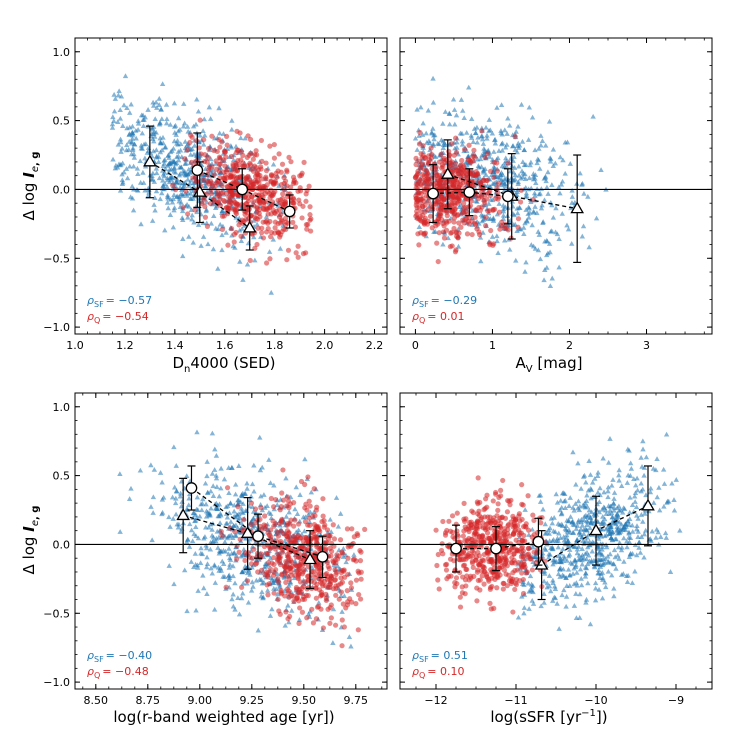  Describe the element at coordinates (62, 189) in the screenshot. I see `y-tick-label: 0.0` at that location.